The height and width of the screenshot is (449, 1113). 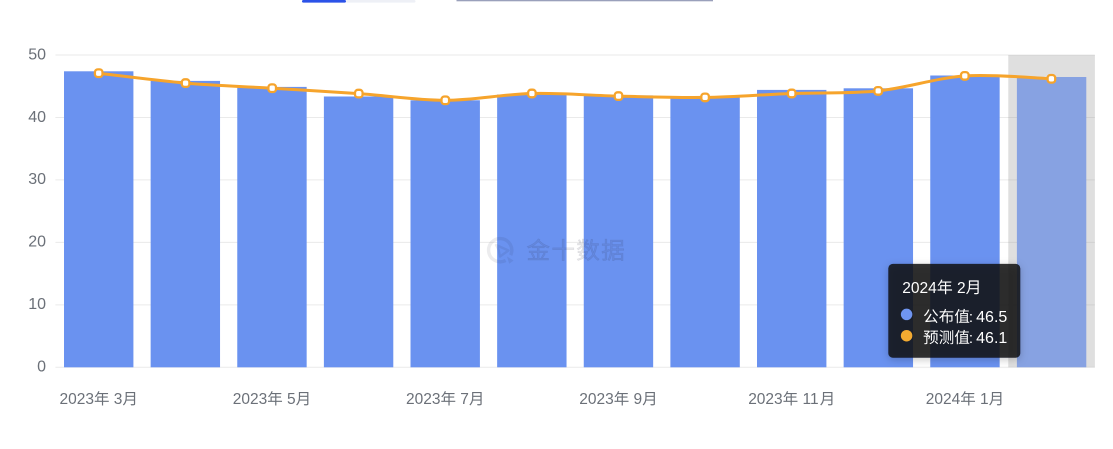 I want to click on svg-text: 40, so click(x=37, y=117).